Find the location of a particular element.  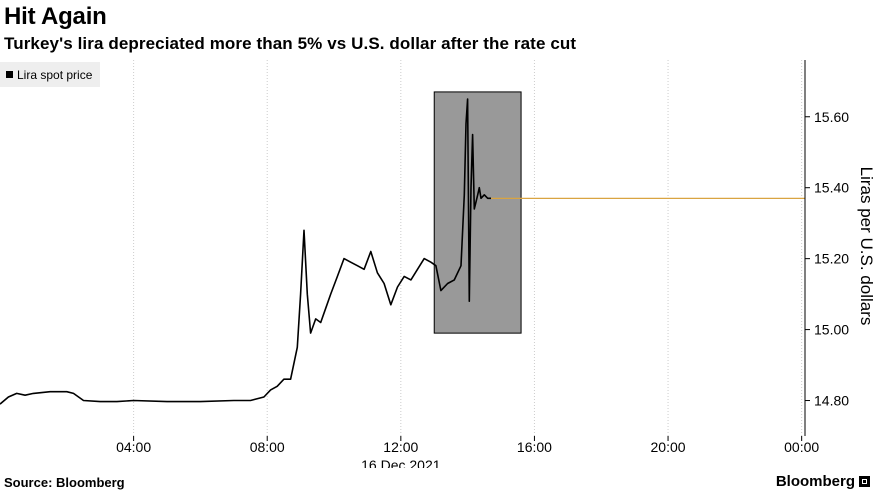

brand-logo: Bloomberg is located at coordinates (823, 481).